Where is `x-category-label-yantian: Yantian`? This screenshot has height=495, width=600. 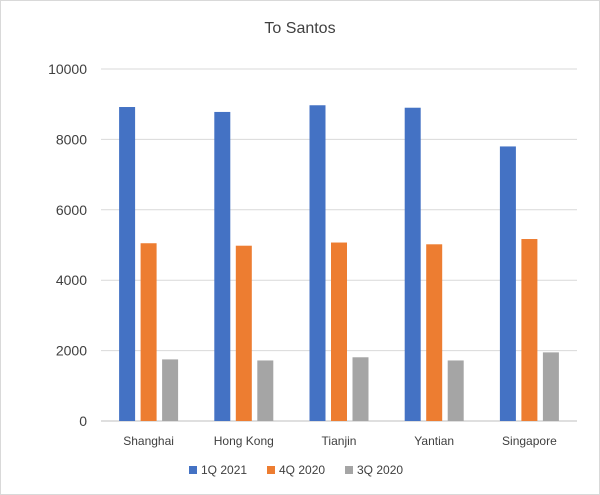 x-category-label-yantian: Yantian is located at coordinates (434, 441).